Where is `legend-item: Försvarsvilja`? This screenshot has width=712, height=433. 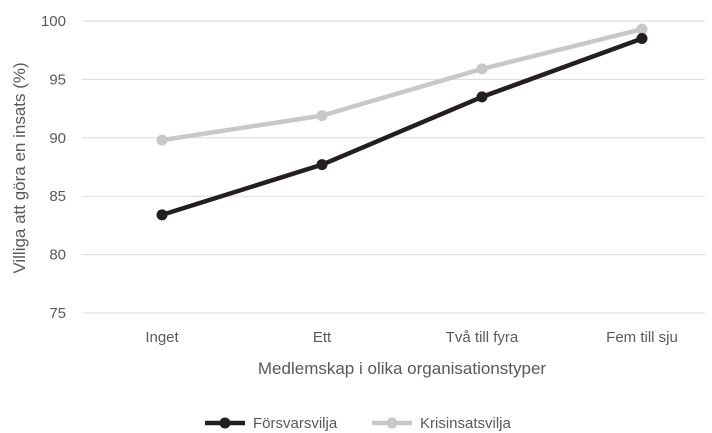
legend-item: Försvarsvilja is located at coordinates (271, 423).